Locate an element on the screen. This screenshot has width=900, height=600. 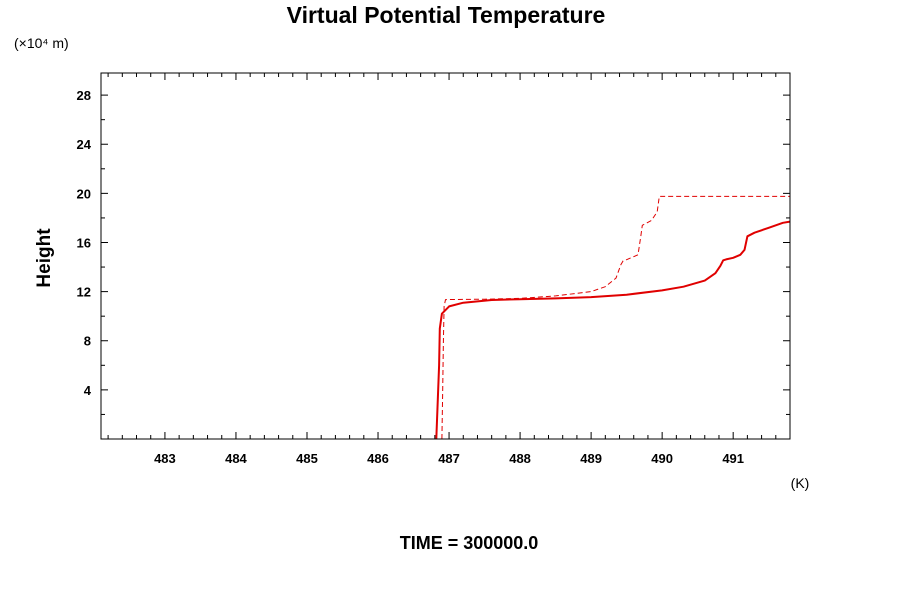
y-tick-label: 20 is located at coordinates (84, 193).